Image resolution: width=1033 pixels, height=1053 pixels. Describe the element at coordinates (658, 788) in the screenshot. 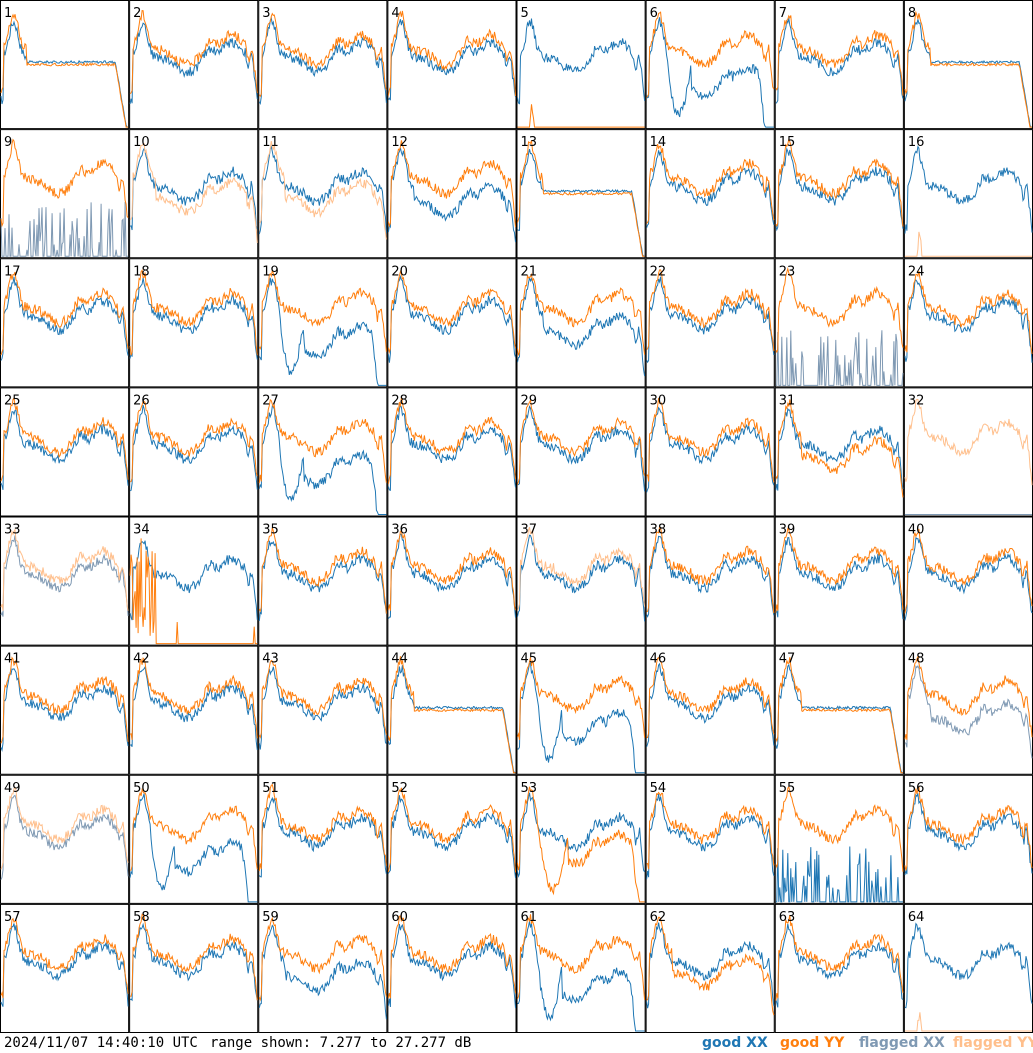

I see `panel-number-label: 54` at that location.